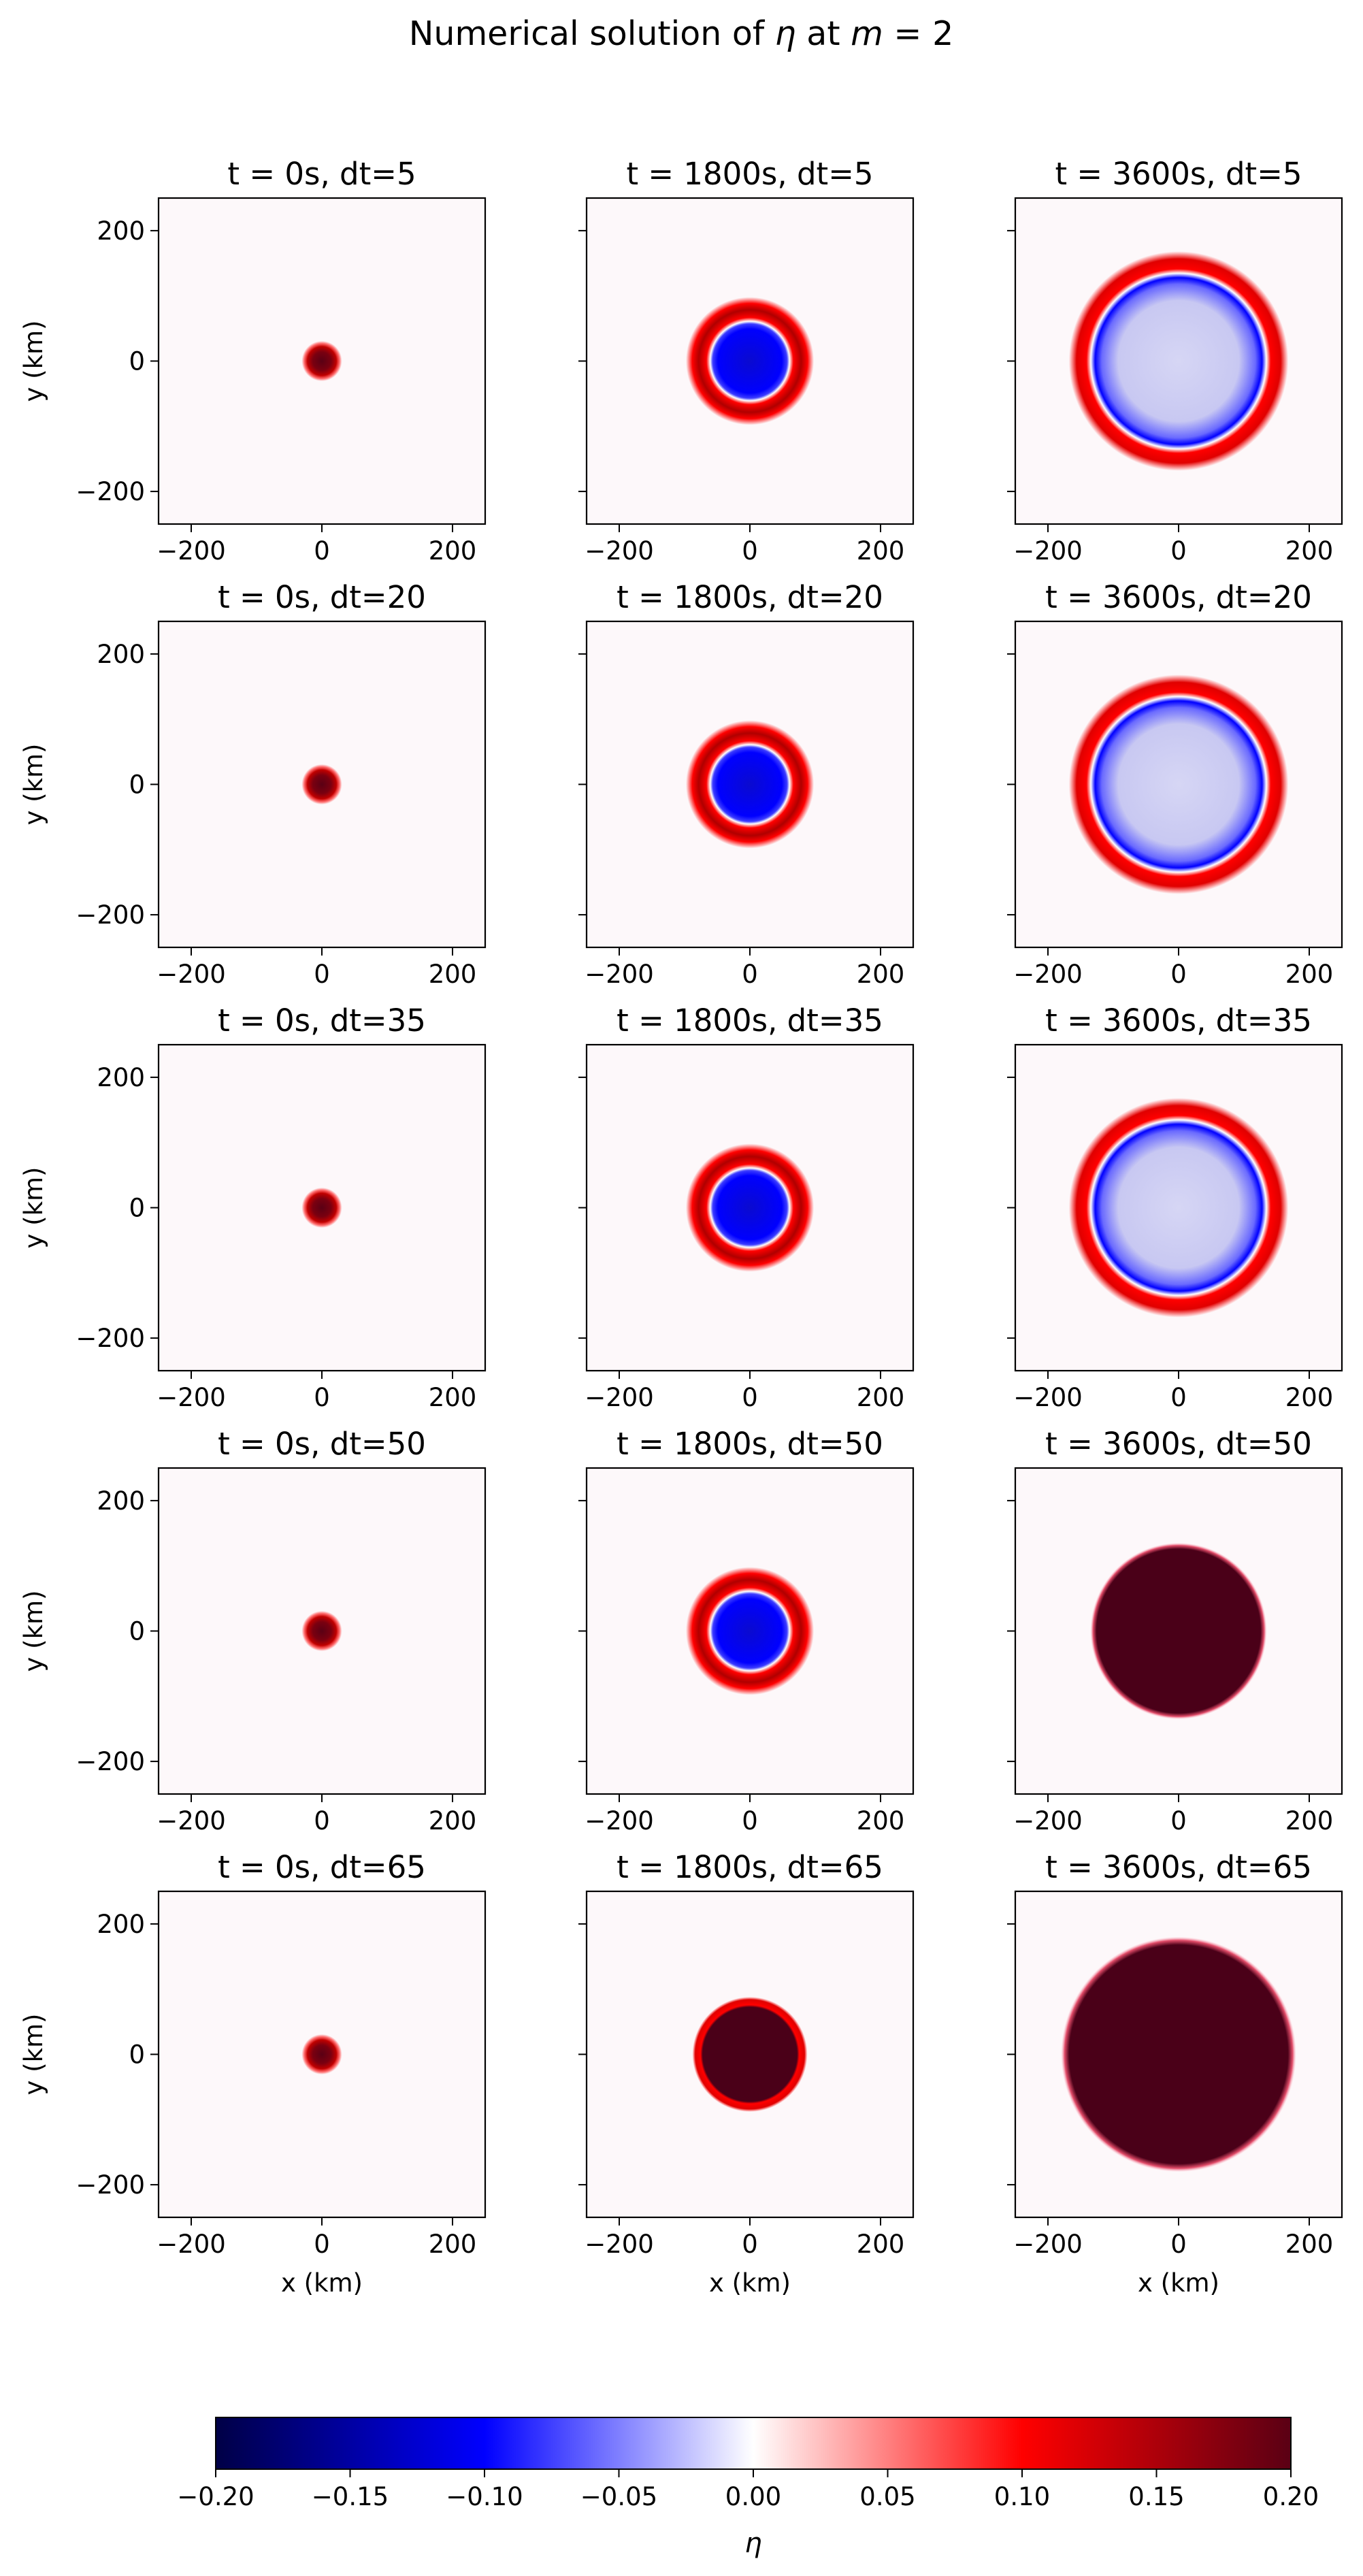  What do you see at coordinates (350, 2496) in the screenshot?
I see `colorbar-tick-label: −0.15` at bounding box center [350, 2496].